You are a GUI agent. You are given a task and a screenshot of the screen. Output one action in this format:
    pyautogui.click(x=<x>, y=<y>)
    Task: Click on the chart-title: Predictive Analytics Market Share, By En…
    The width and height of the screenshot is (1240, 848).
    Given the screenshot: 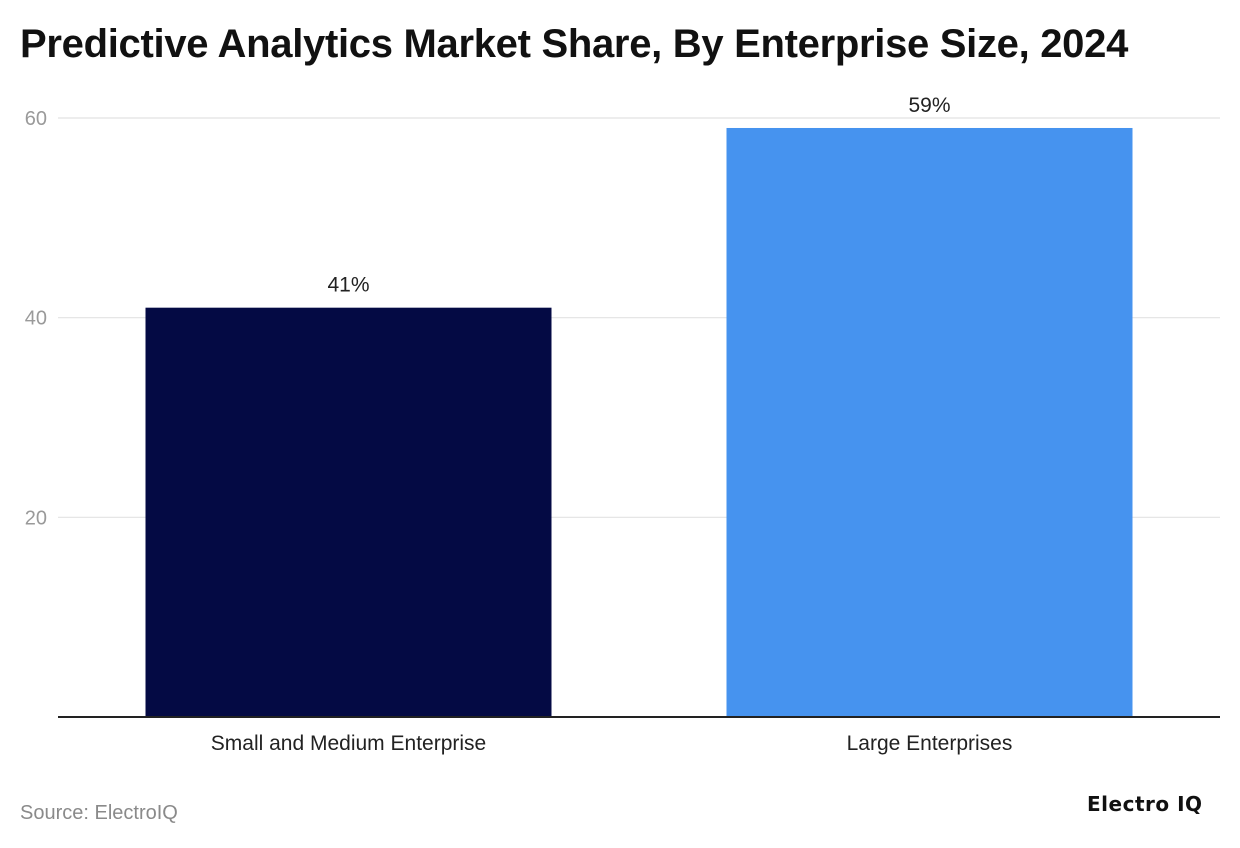 What is the action you would take?
    pyautogui.click(x=574, y=44)
    